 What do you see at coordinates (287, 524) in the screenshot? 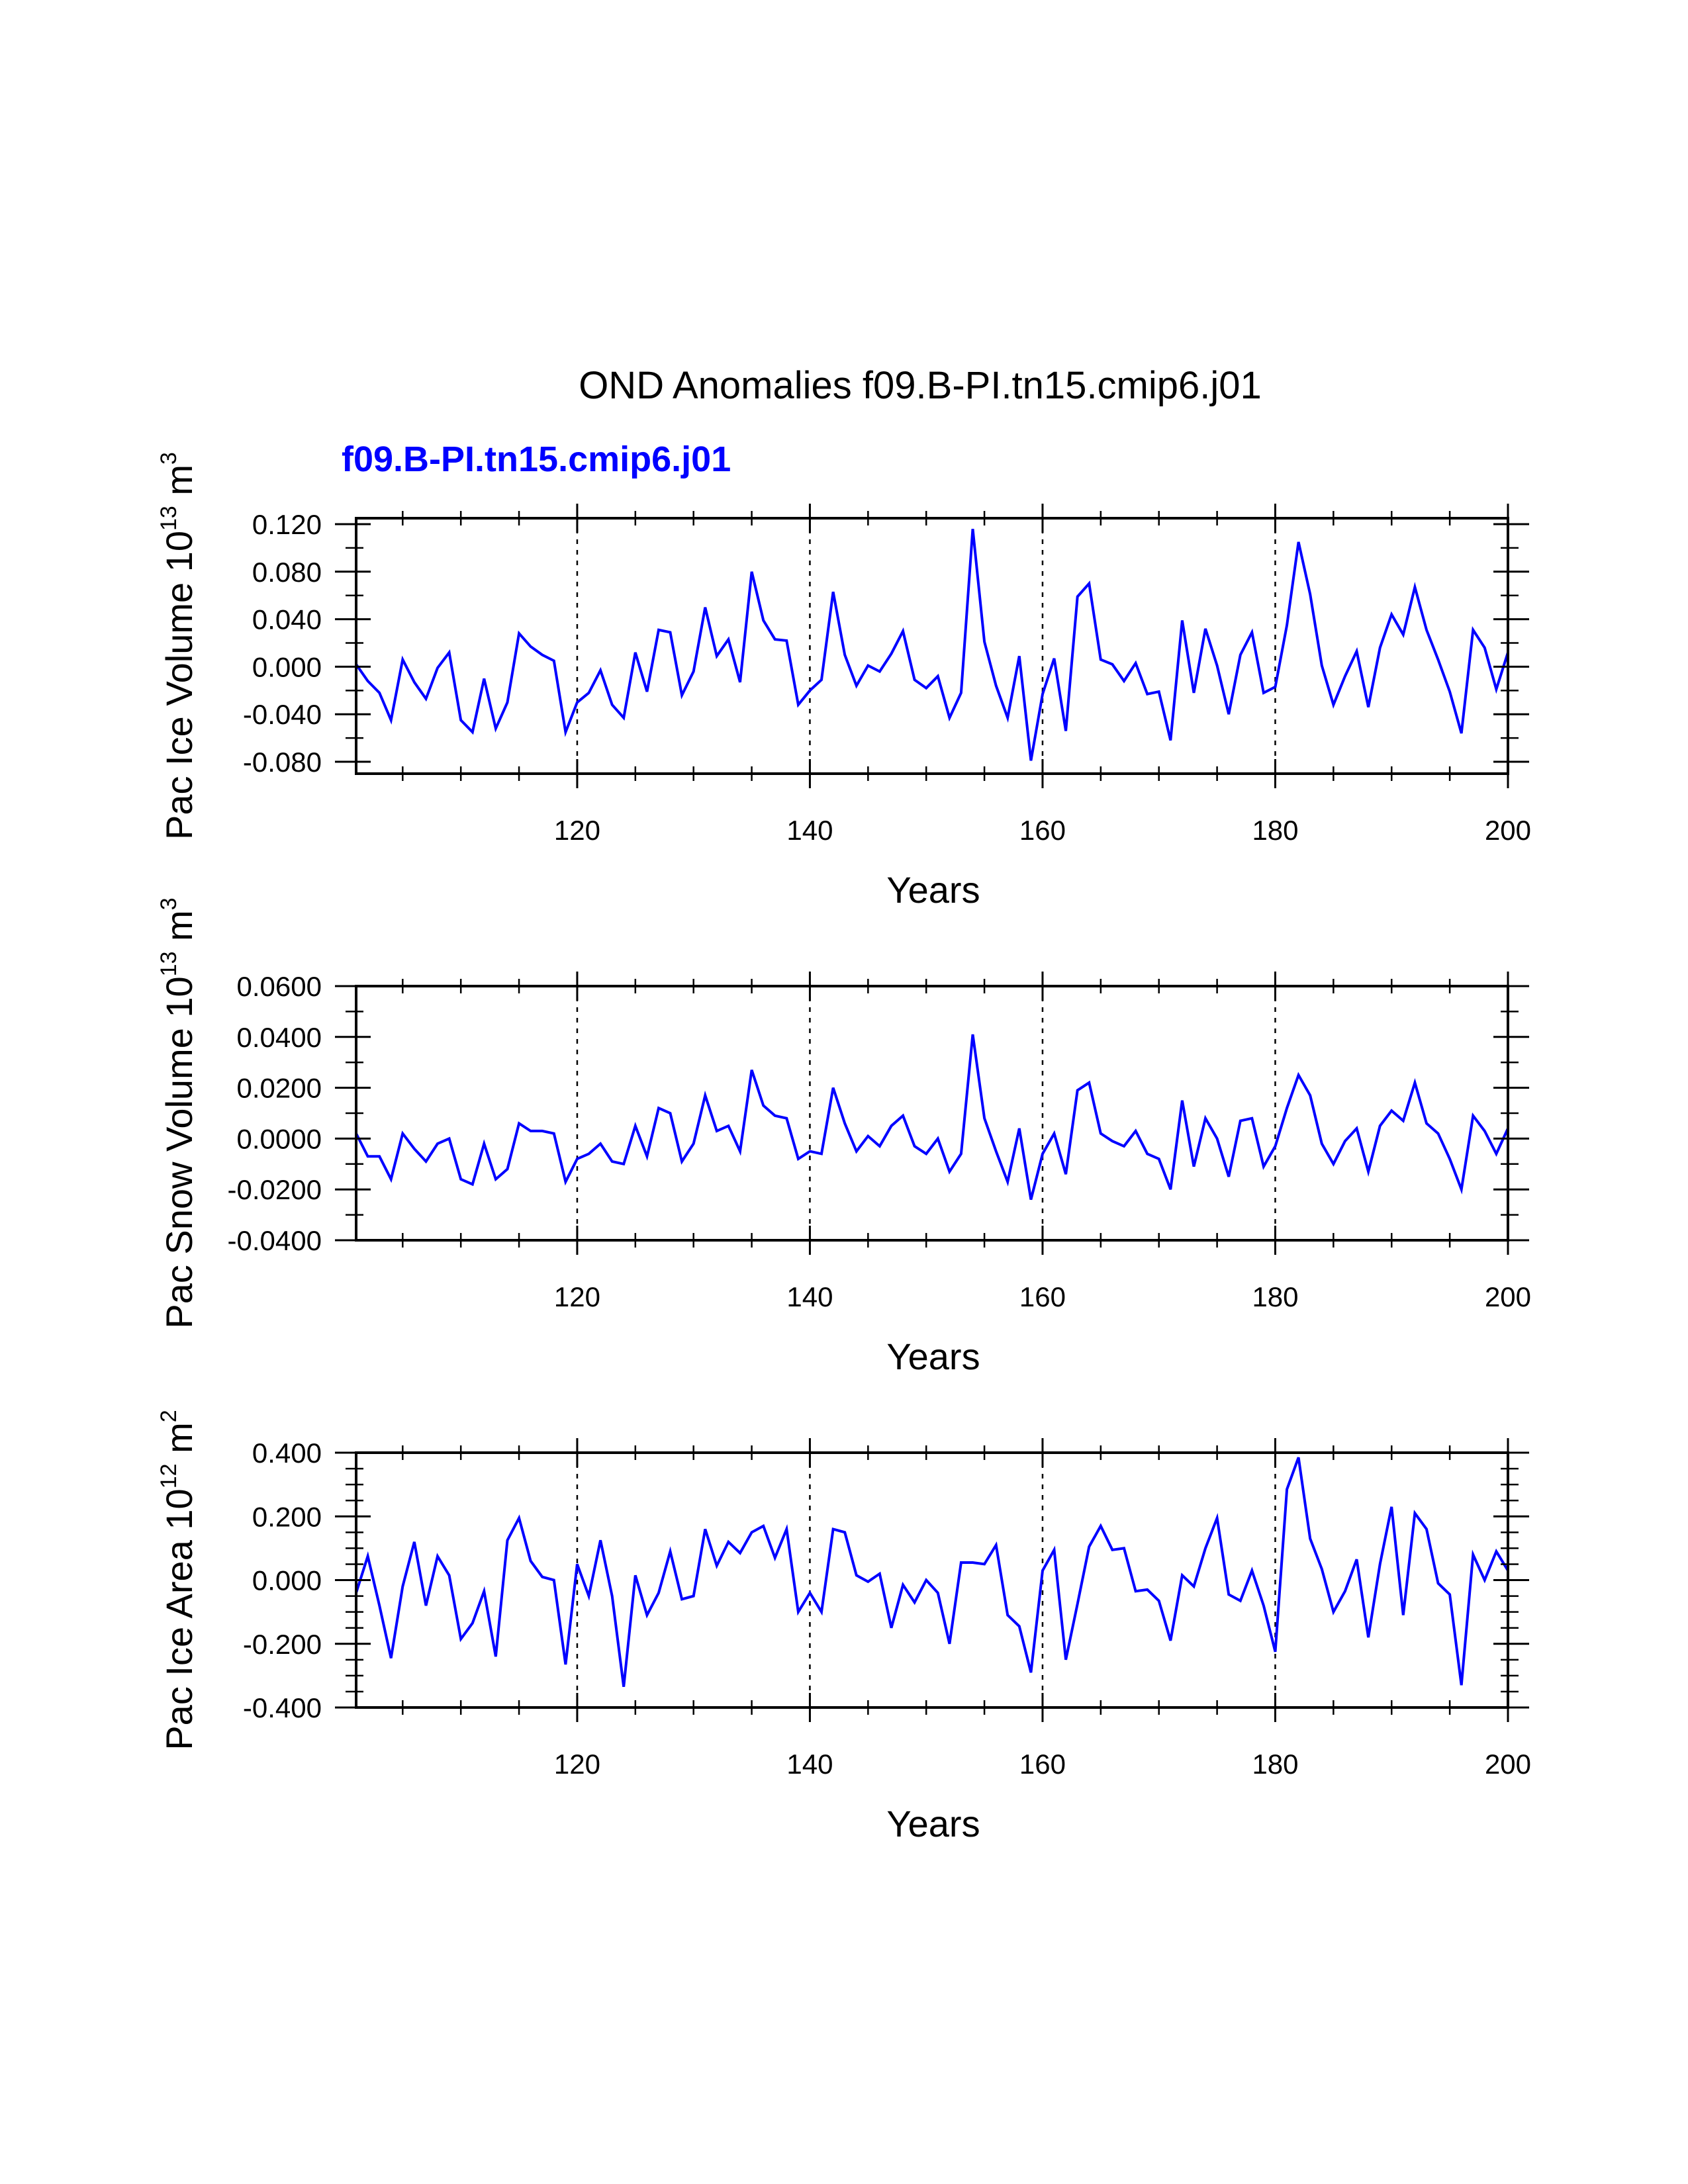
I see `y-tick-label: 0.120` at bounding box center [287, 524].